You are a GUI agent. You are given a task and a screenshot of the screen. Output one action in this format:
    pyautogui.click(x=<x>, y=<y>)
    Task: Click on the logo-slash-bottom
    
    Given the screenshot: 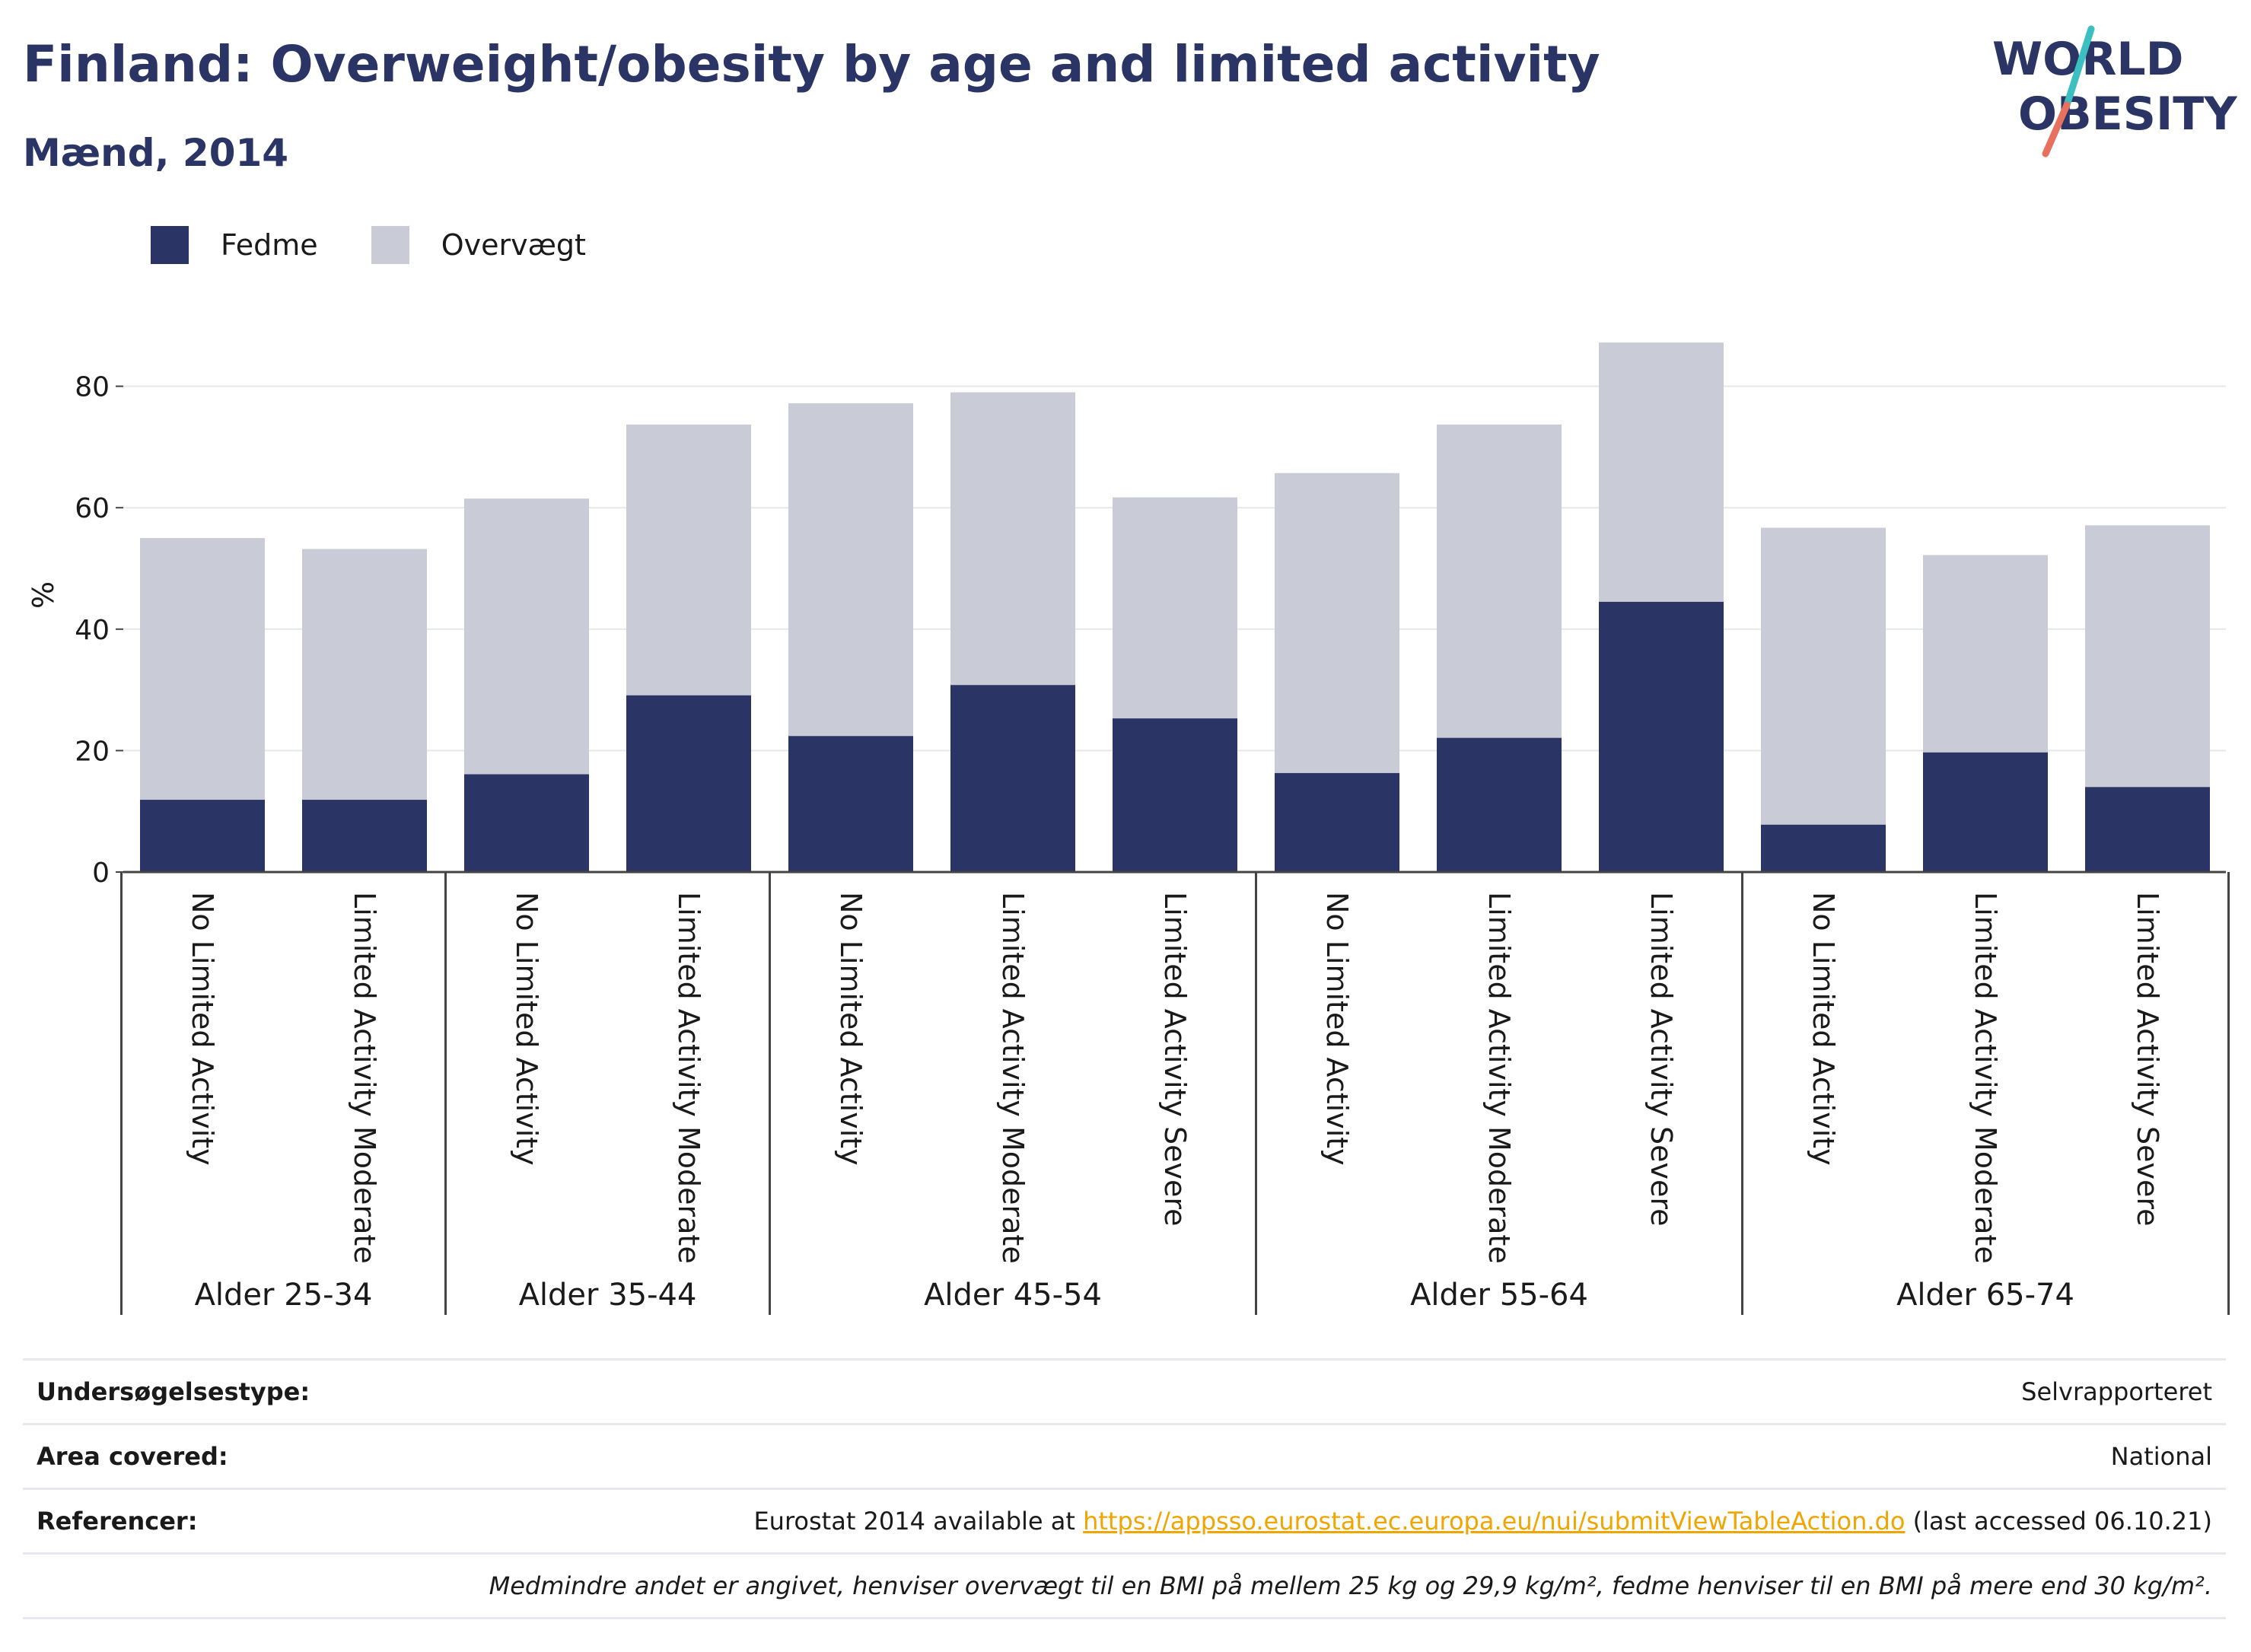 What is the action you would take?
    pyautogui.click(x=2056, y=129)
    